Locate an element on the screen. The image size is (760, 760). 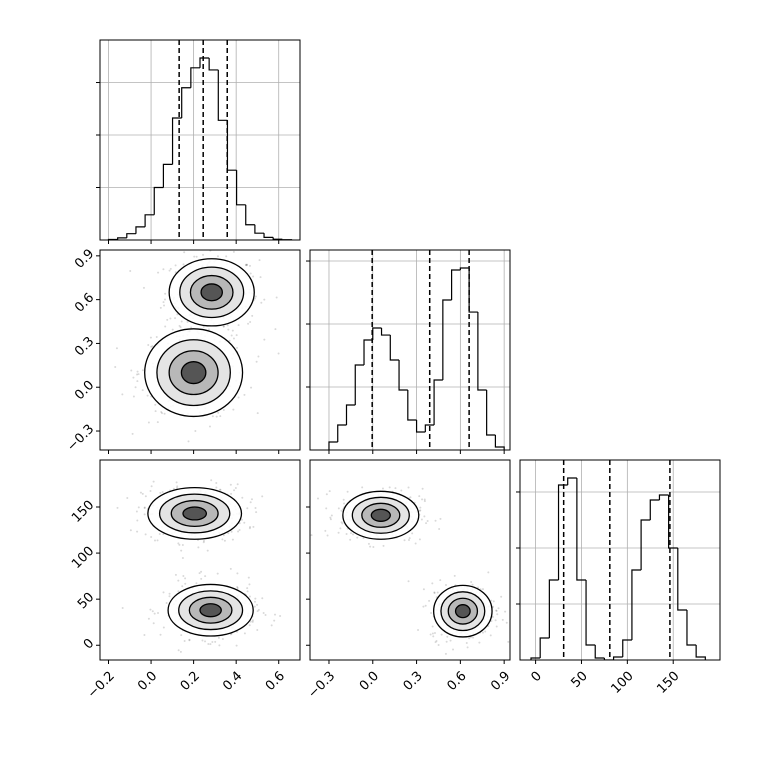
y-tick-label: 150 is located at coordinates (83, 512).